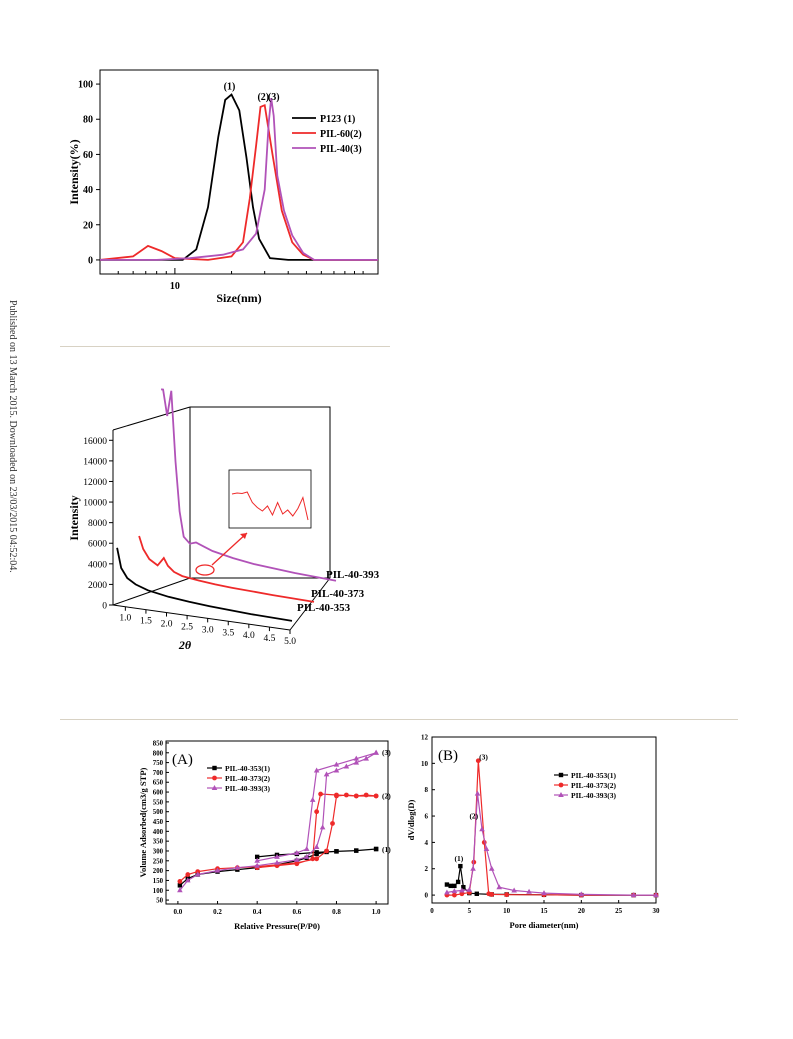  What do you see at coordinates (247, 778) in the screenshot?
I see `legend-label-2: PIL-40-373(2)` at bounding box center [247, 778].